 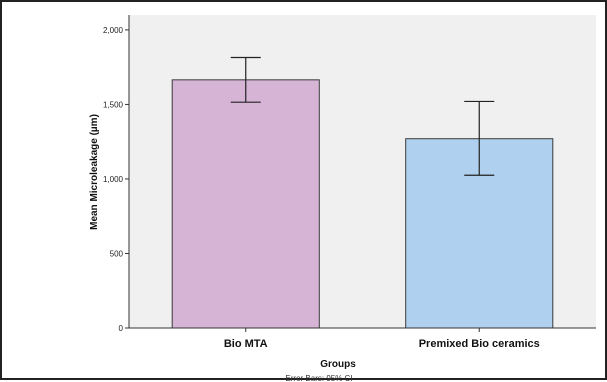 I want to click on y-tick-label: 0, so click(x=121, y=328).